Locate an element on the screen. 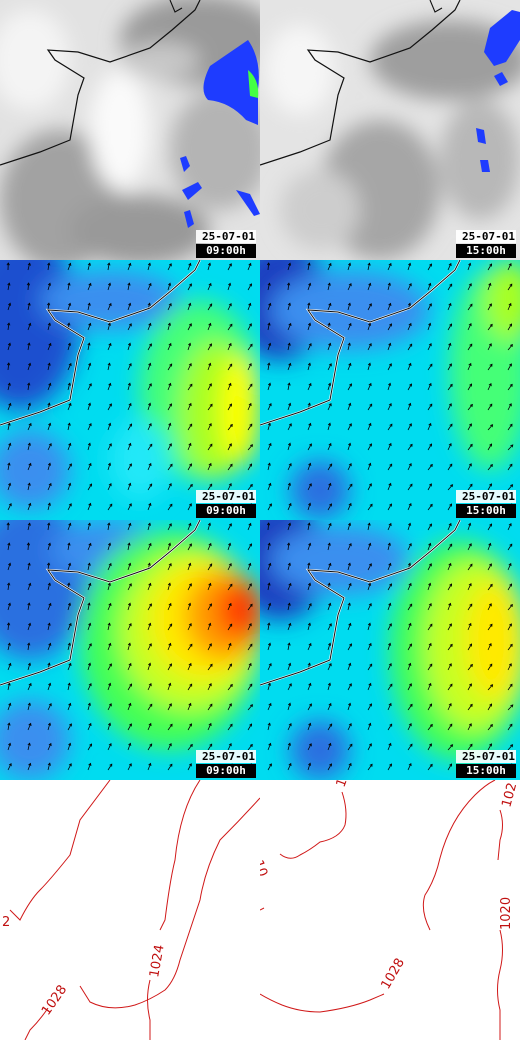 The height and width of the screenshot is (1040, 520). isobar-map-svg: 101 10 1028 1020 102 is located at coordinates (390, 910).